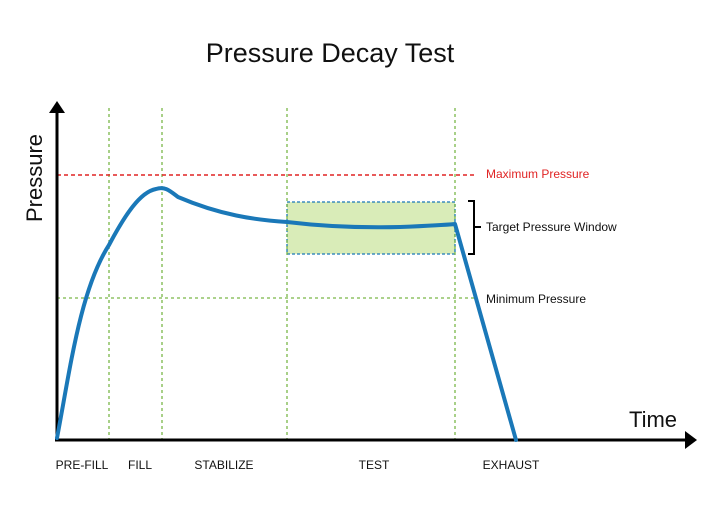 Image resolution: width=705 pixels, height=511 pixels. Describe the element at coordinates (57, 107) in the screenshot. I see `y-axis-arrow` at that location.